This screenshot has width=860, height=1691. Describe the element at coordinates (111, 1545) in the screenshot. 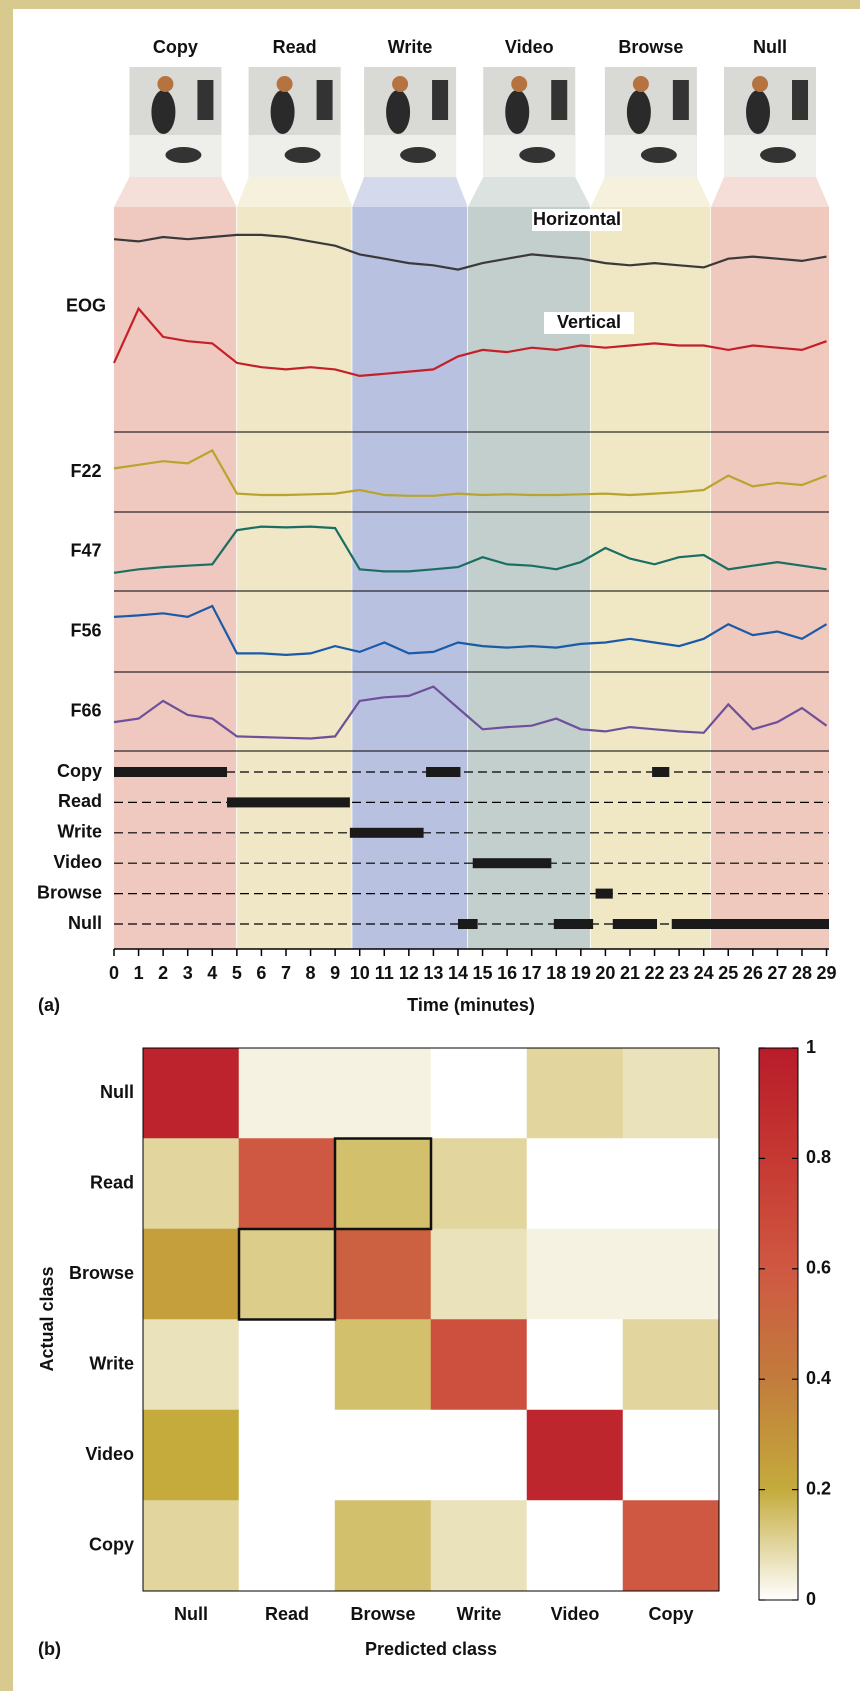

I see `row-label: Copy` at that location.